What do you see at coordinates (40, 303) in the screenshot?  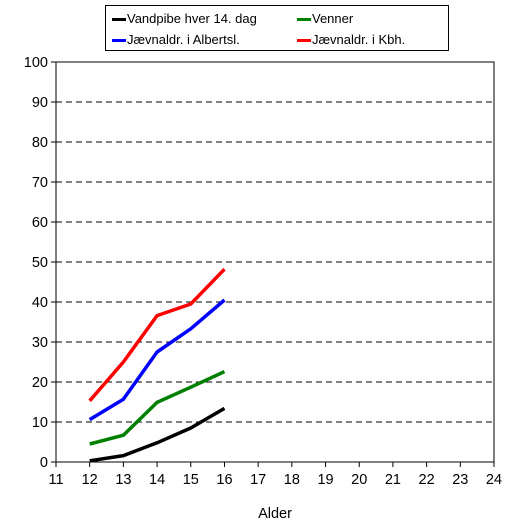 I see `y-tick-label-40: 40` at bounding box center [40, 303].